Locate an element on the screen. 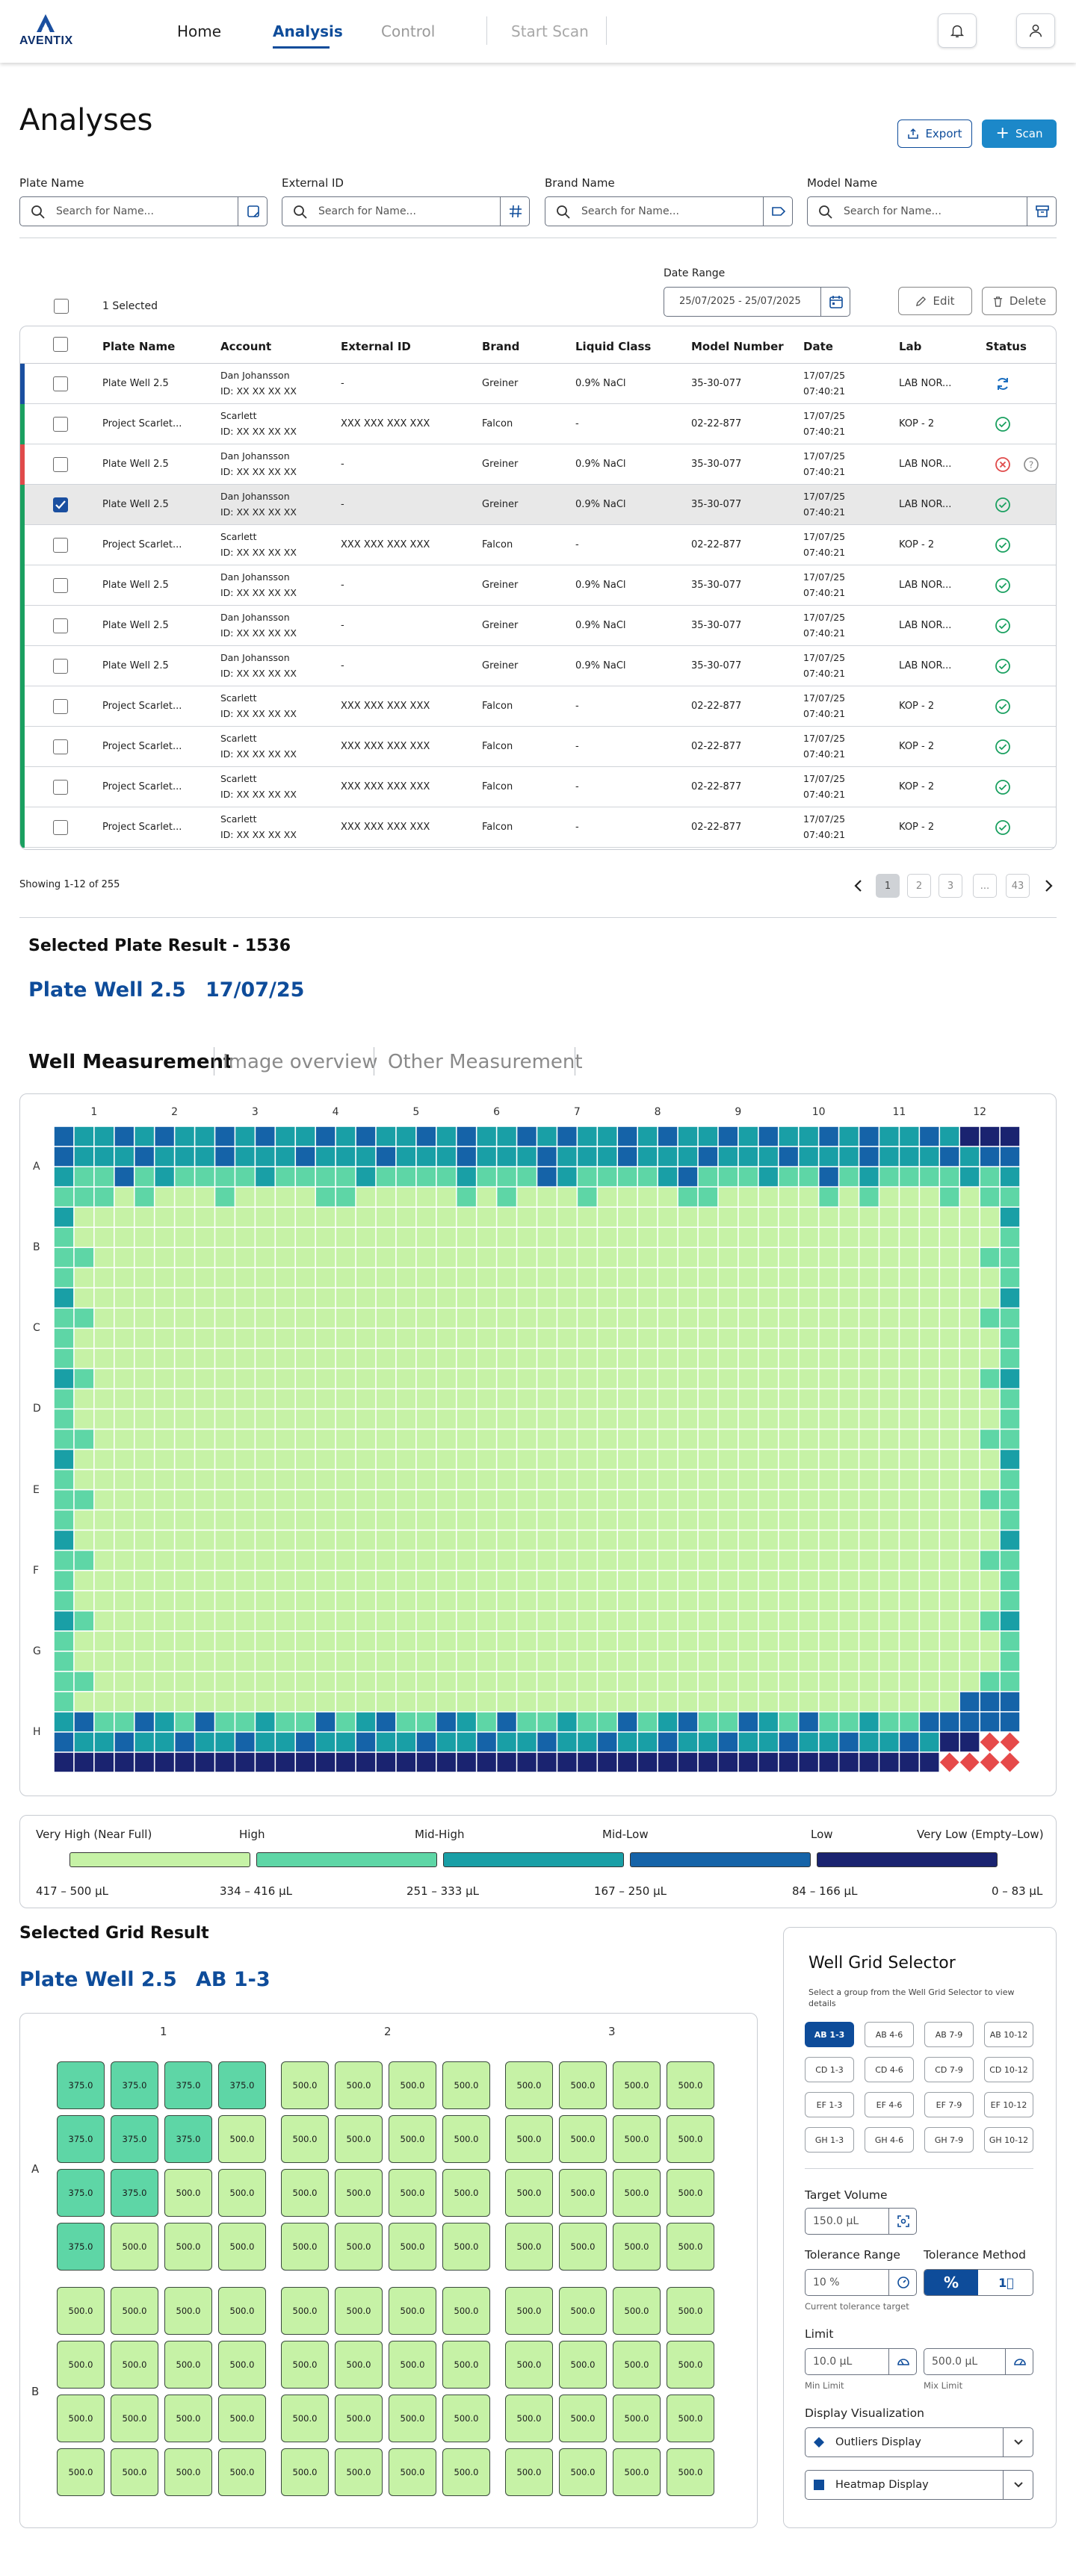  tab-image-overview: Image overview is located at coordinates (300, 1062).